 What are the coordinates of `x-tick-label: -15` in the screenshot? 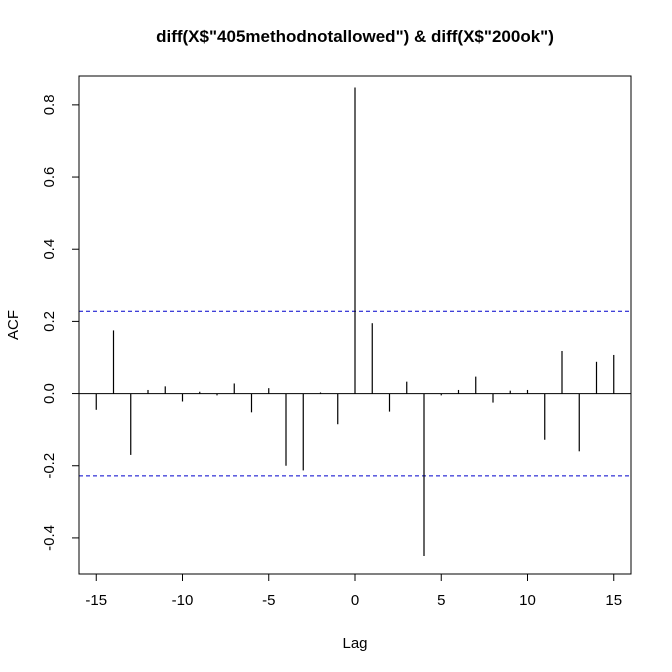 It's located at (96, 600).